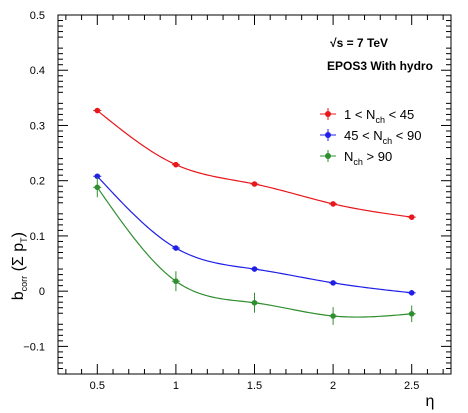 This screenshot has width=468, height=413. What do you see at coordinates (368, 158) in the screenshot?
I see `legend-label: Nch > 90` at bounding box center [368, 158].